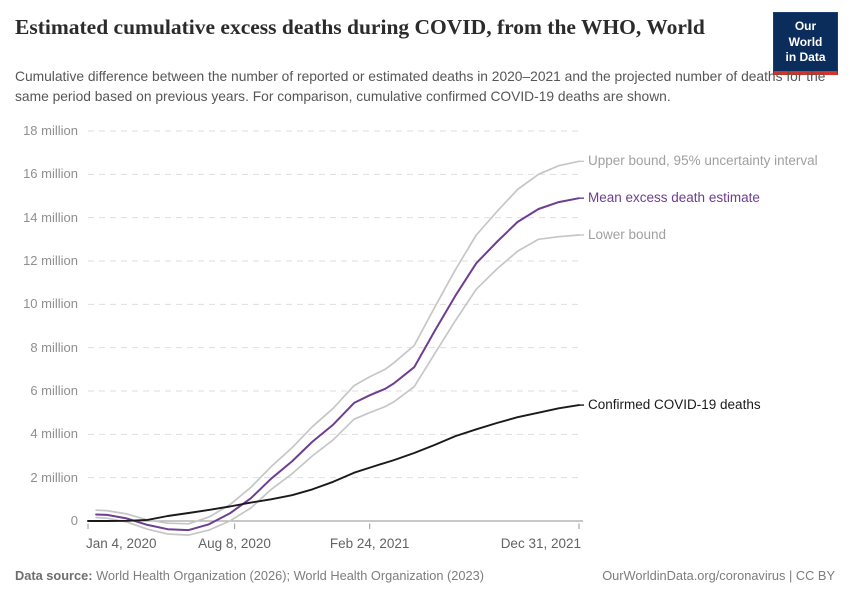 This screenshot has width=850, height=600. Describe the element at coordinates (50, 260) in the screenshot. I see `y-tick-label-12: 12 million` at that location.